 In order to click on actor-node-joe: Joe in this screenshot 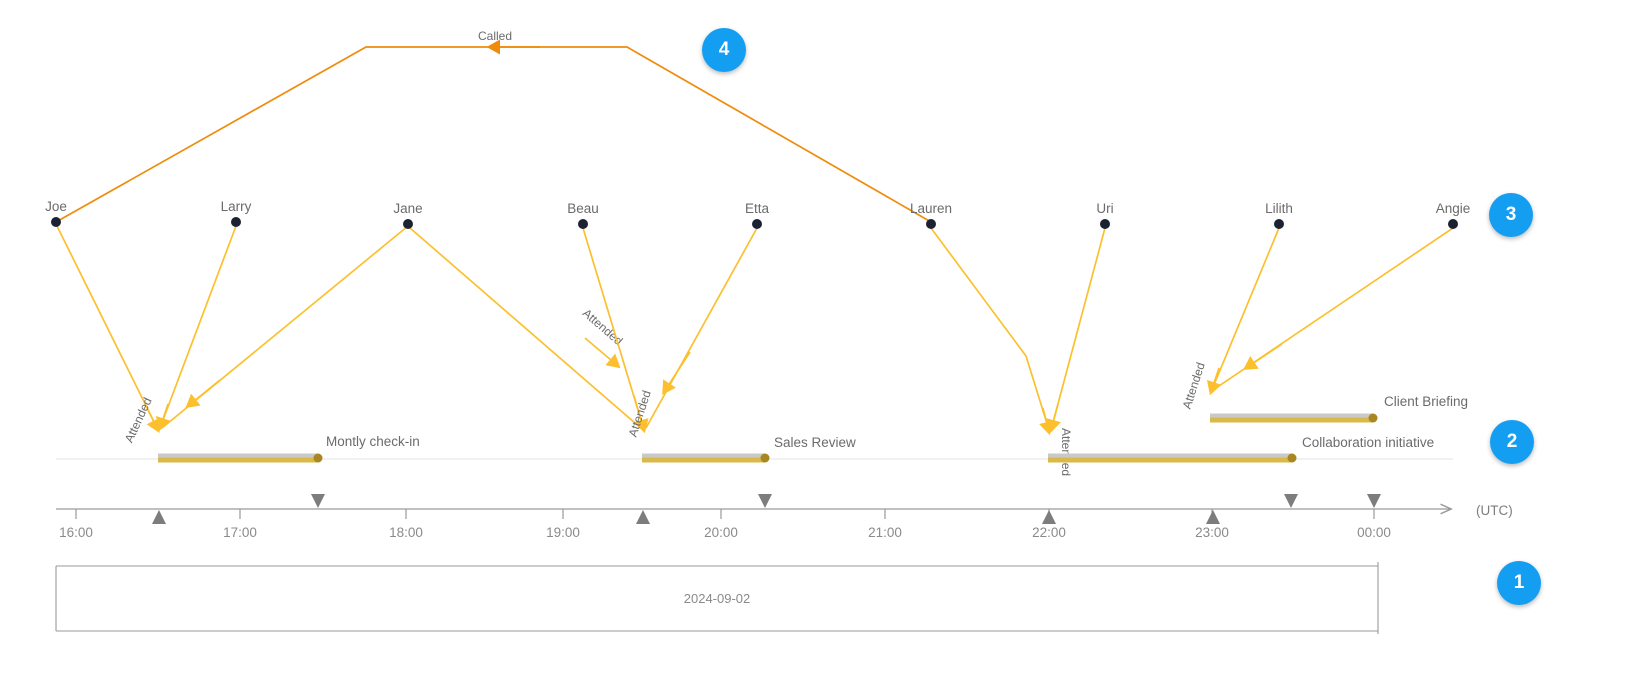, I will do `click(56, 213)`.